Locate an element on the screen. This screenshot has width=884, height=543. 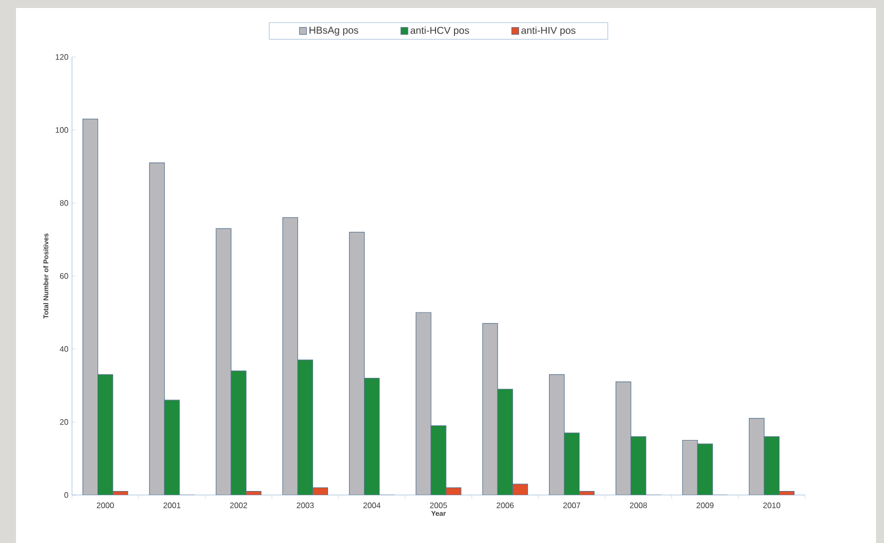
legend-label: HBsAg pos is located at coordinates (334, 31).